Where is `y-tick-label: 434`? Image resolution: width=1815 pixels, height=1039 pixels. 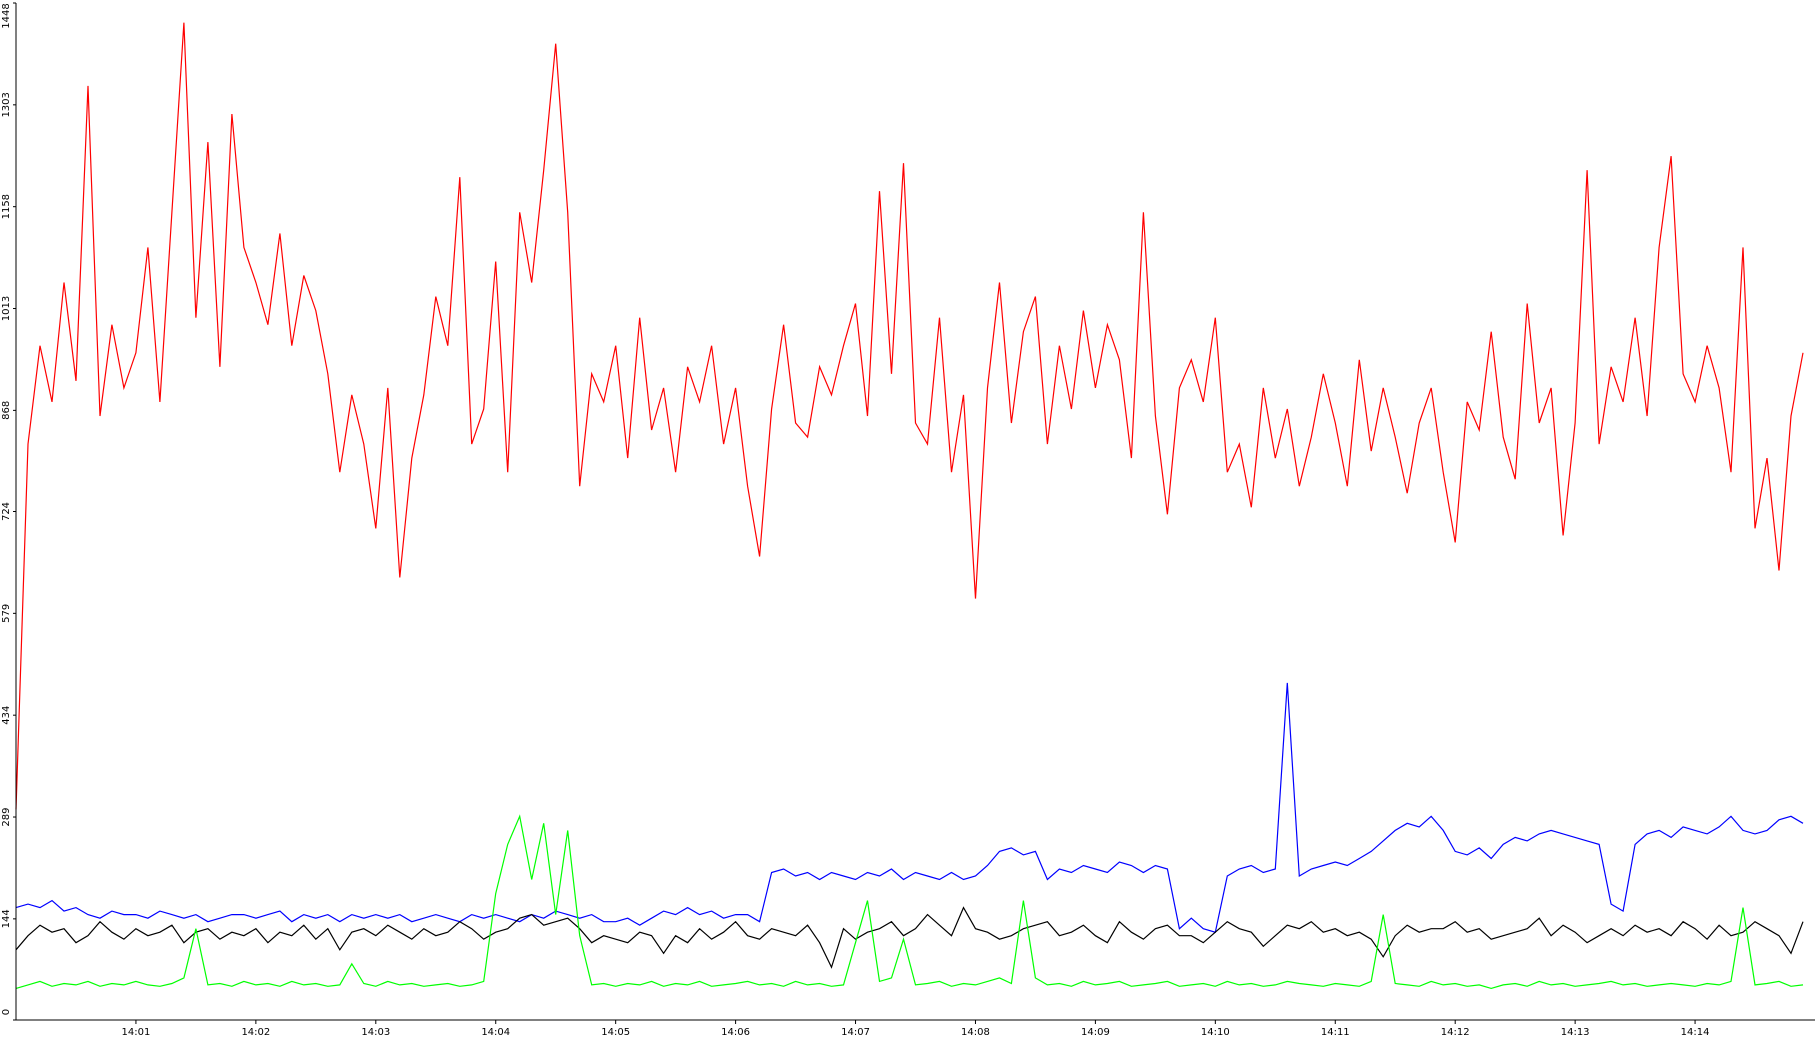
y-tick-label: 434 is located at coordinates (6, 715).